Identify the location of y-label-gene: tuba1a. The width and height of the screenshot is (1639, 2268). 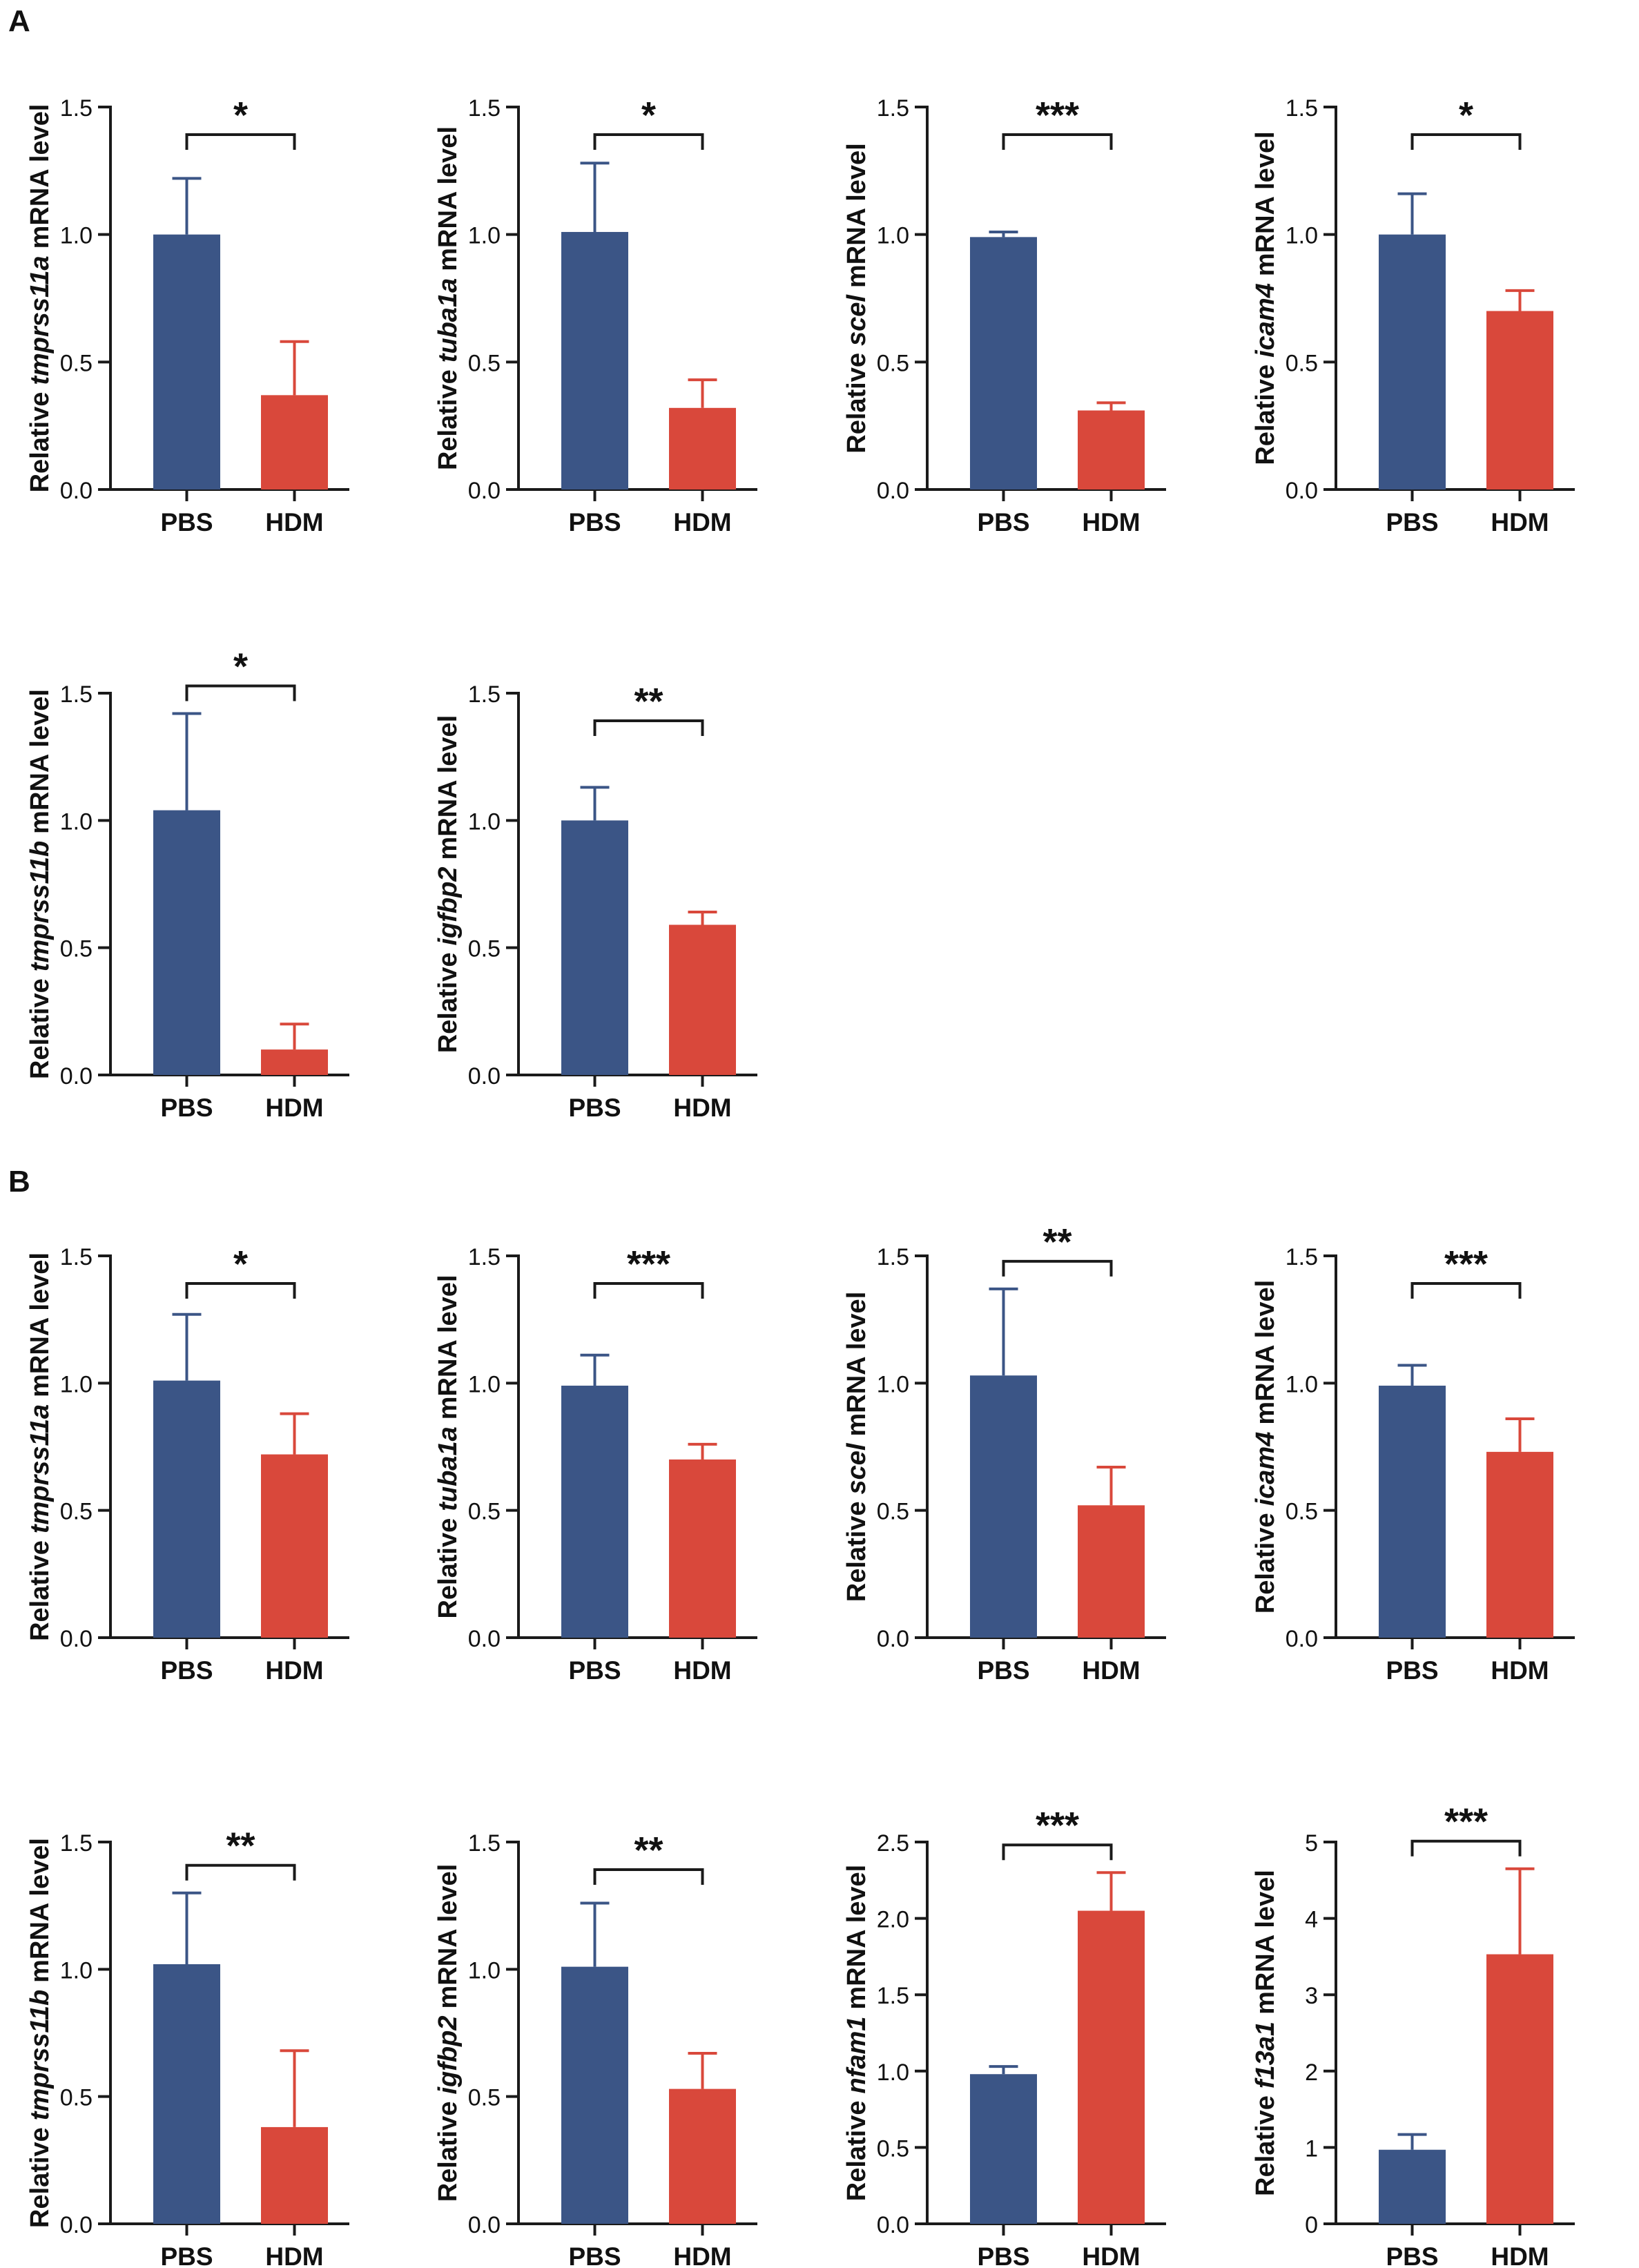
(448, 320).